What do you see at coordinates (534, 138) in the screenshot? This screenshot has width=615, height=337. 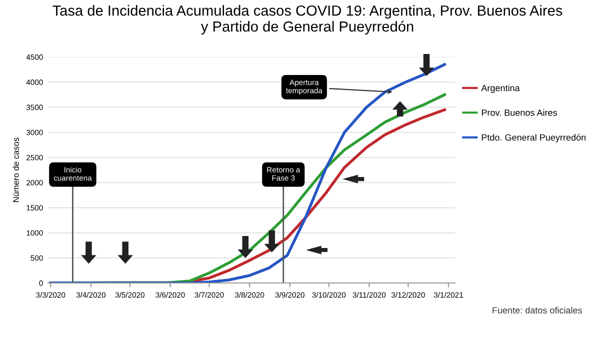 I see `legend-label: Ptdo. General Pueyrredón` at bounding box center [534, 138].